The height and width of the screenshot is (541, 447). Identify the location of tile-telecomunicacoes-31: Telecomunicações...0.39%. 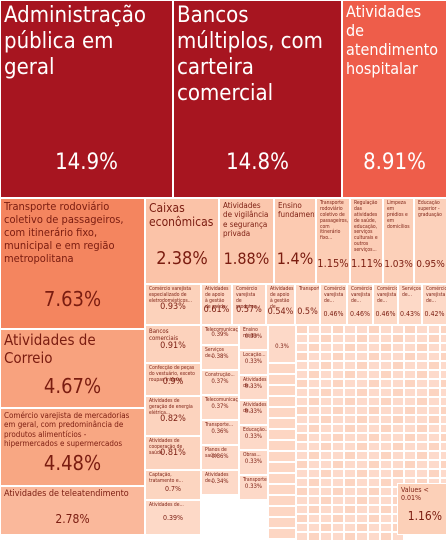
(220, 335).